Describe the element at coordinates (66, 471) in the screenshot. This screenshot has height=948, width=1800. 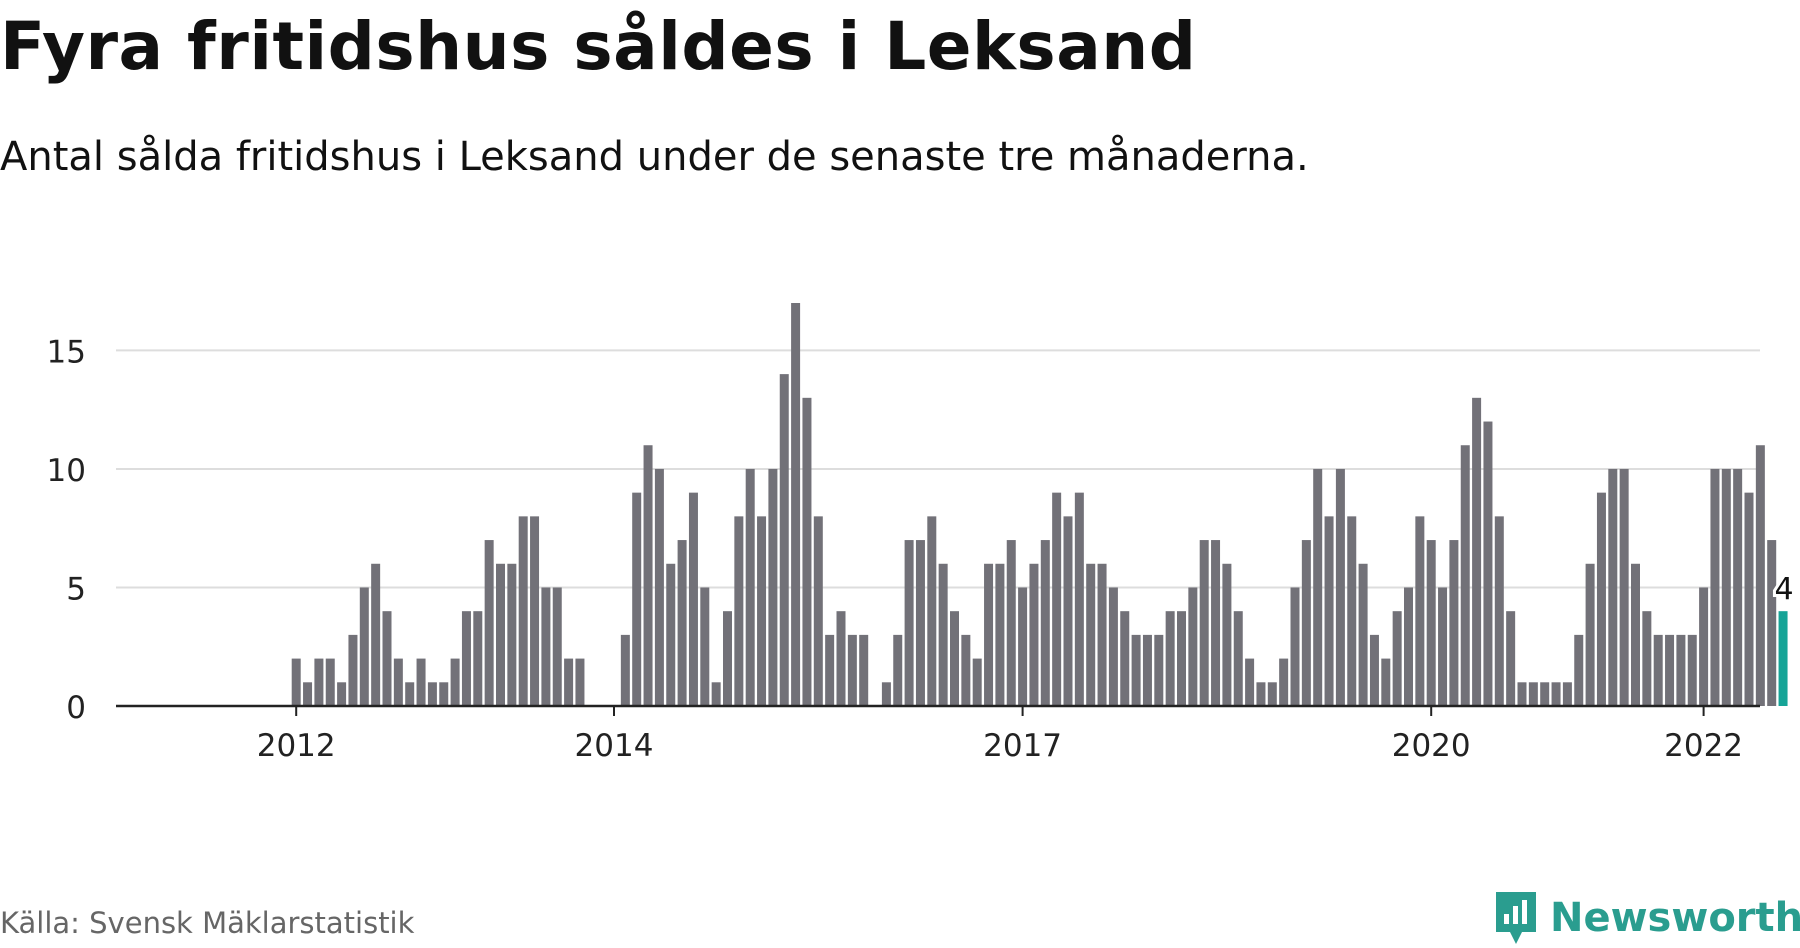
I see `y-tick-label: 10` at that location.